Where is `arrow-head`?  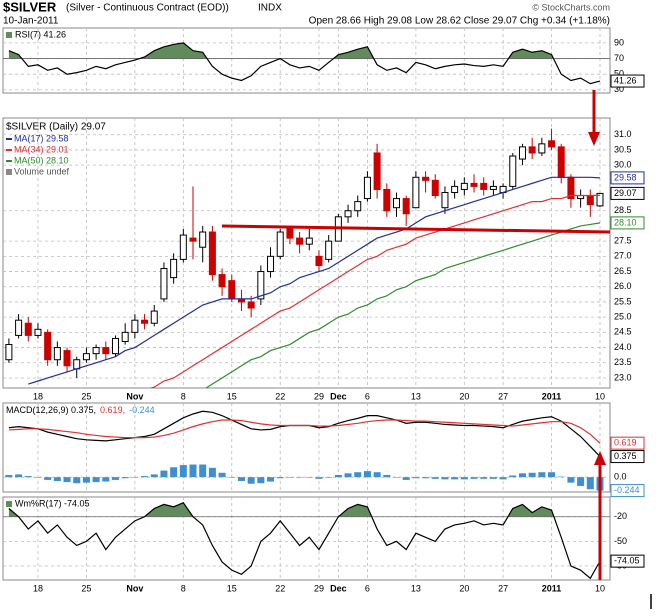
arrow-head is located at coordinates (594, 139).